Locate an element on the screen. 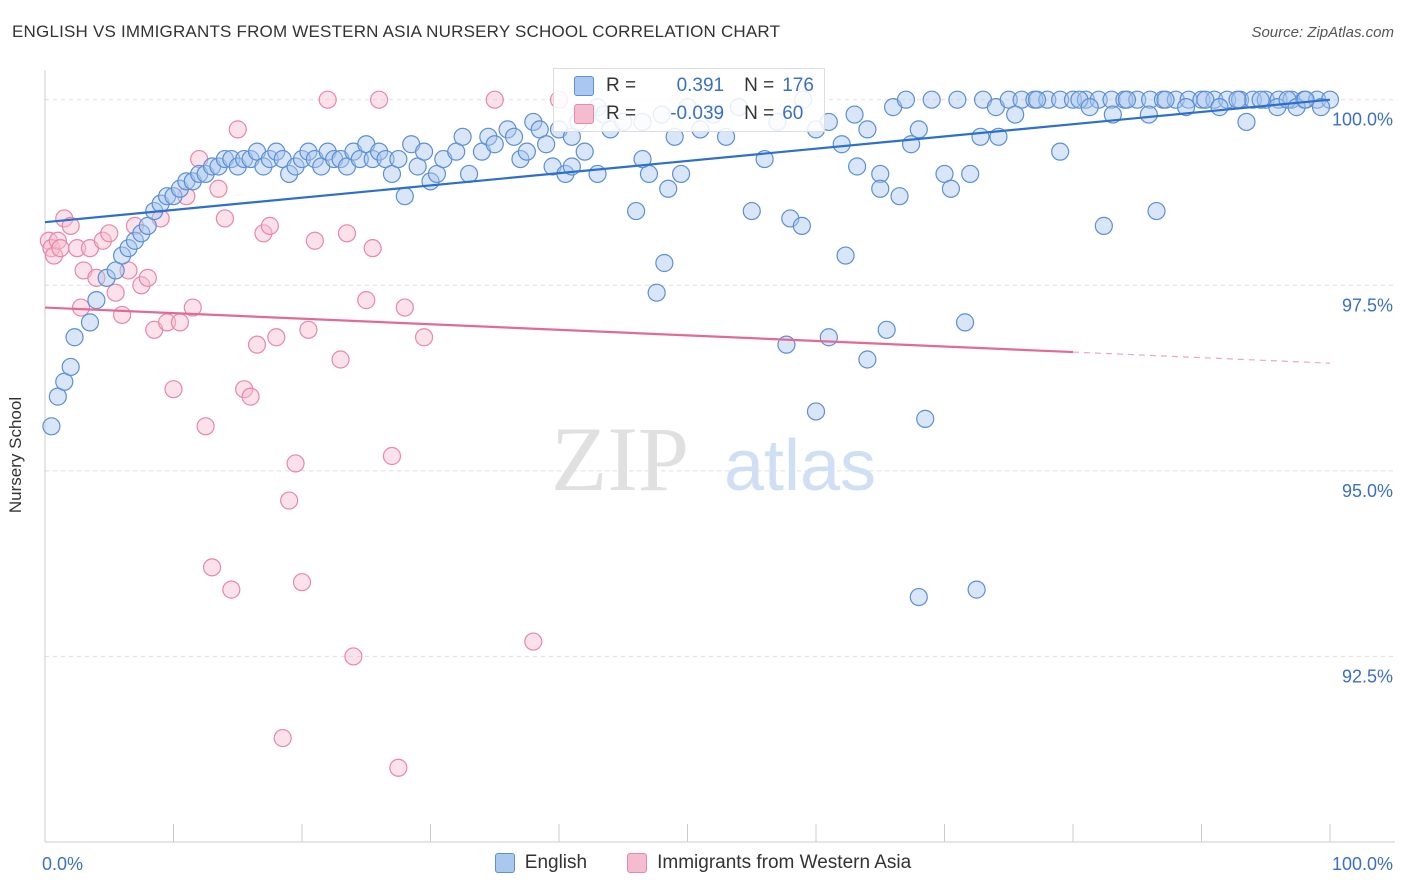 The image size is (1406, 892). stats-row-english: R = 0.391 N = 176 is located at coordinates (694, 86).